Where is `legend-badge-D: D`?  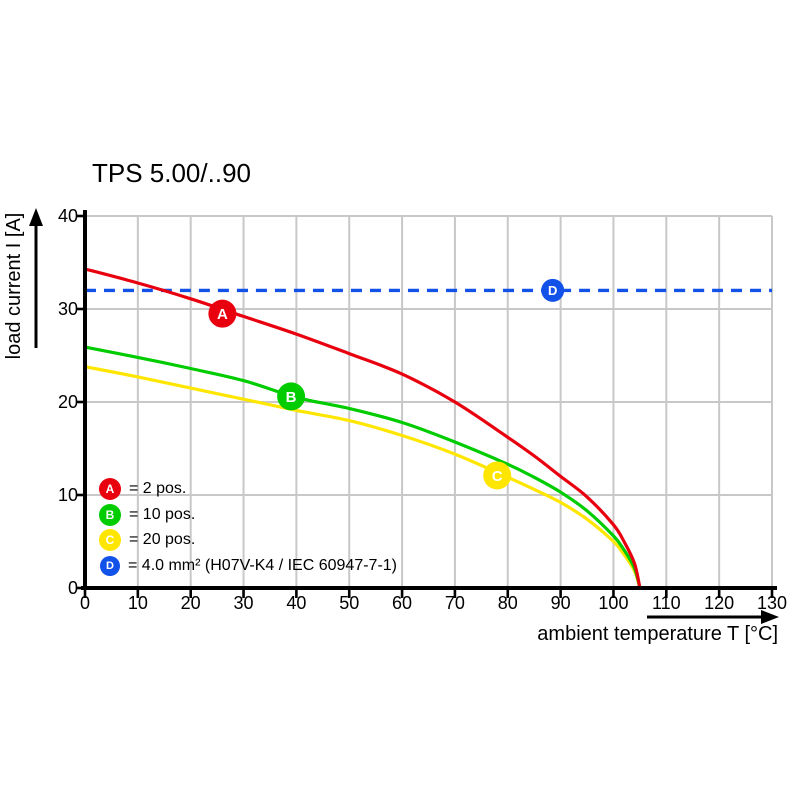
legend-badge-D: D is located at coordinates (110, 565).